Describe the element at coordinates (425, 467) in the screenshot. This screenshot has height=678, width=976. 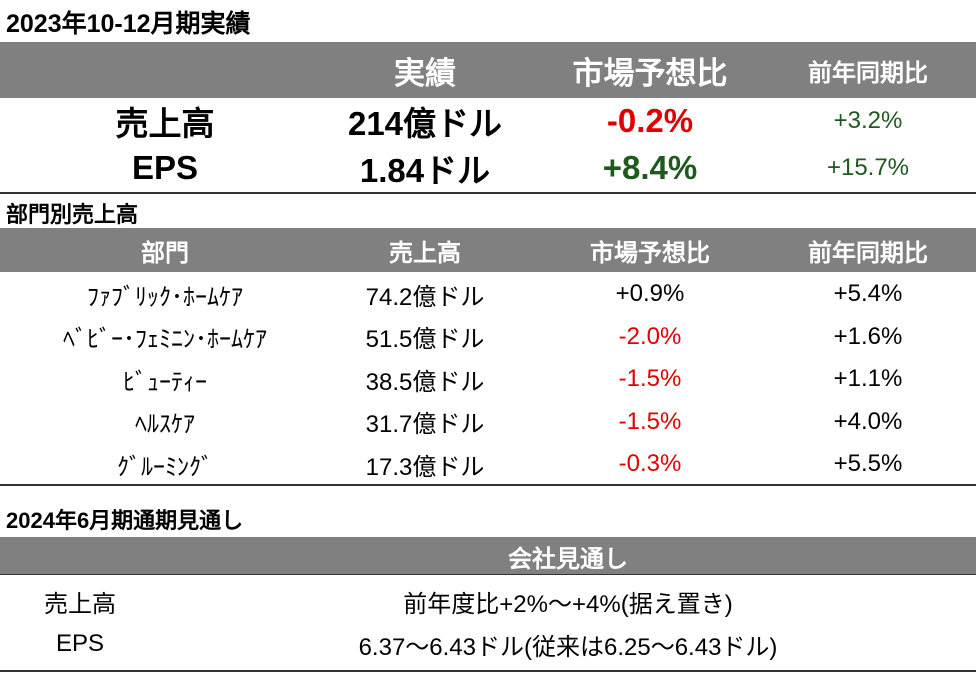
I see `cell: 17.3億ドル` at that location.